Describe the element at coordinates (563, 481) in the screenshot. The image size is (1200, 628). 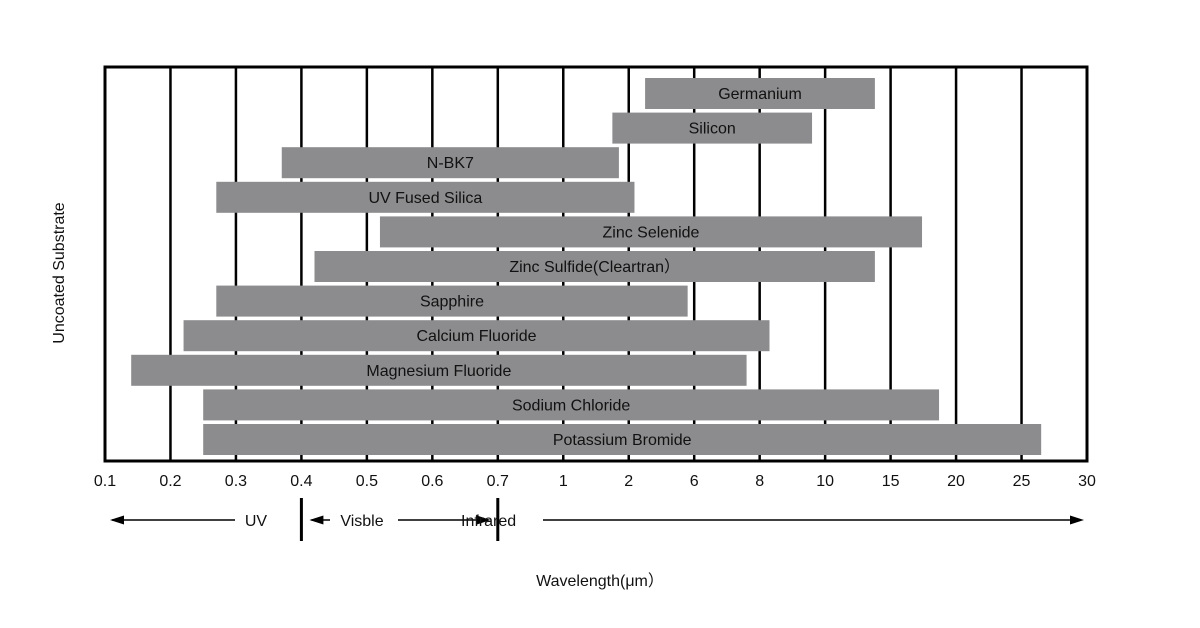
I see `x-tick-label: 1` at that location.